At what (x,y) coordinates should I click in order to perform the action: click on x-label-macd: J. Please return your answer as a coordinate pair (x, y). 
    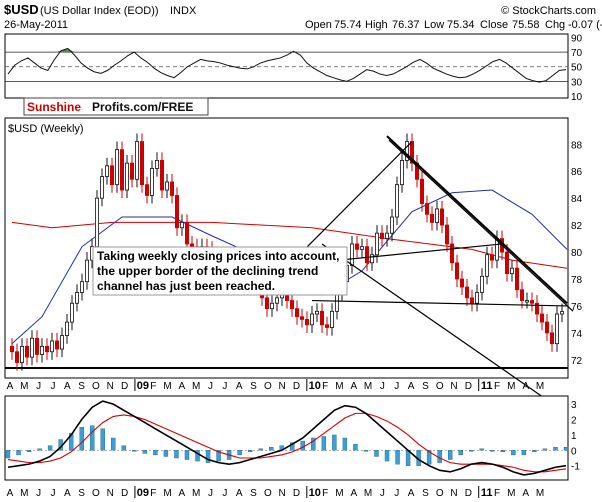
    Looking at the image, I should click on (396, 493).